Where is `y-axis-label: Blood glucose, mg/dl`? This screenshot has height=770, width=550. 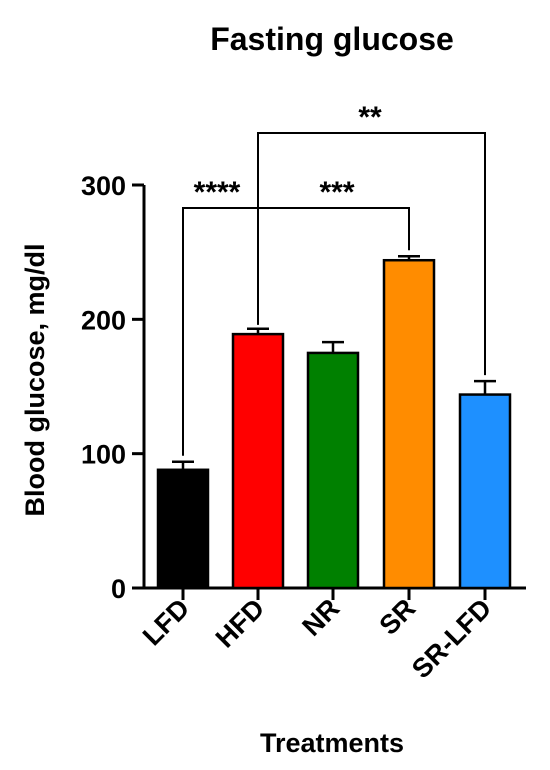
y-axis-label: Blood glucose, mg/dl is located at coordinates (35, 379).